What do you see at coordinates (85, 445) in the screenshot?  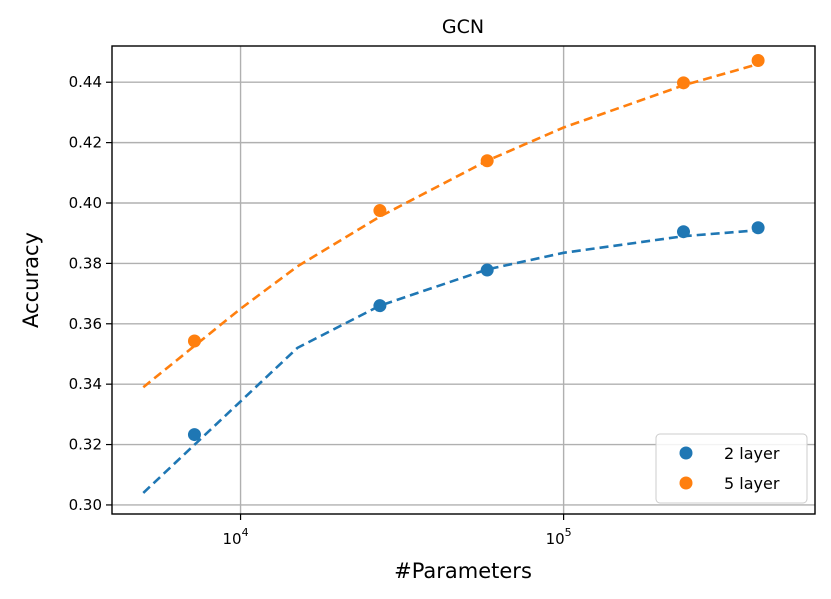 I see `y-tick-label-1: 0.32` at bounding box center [85, 445].